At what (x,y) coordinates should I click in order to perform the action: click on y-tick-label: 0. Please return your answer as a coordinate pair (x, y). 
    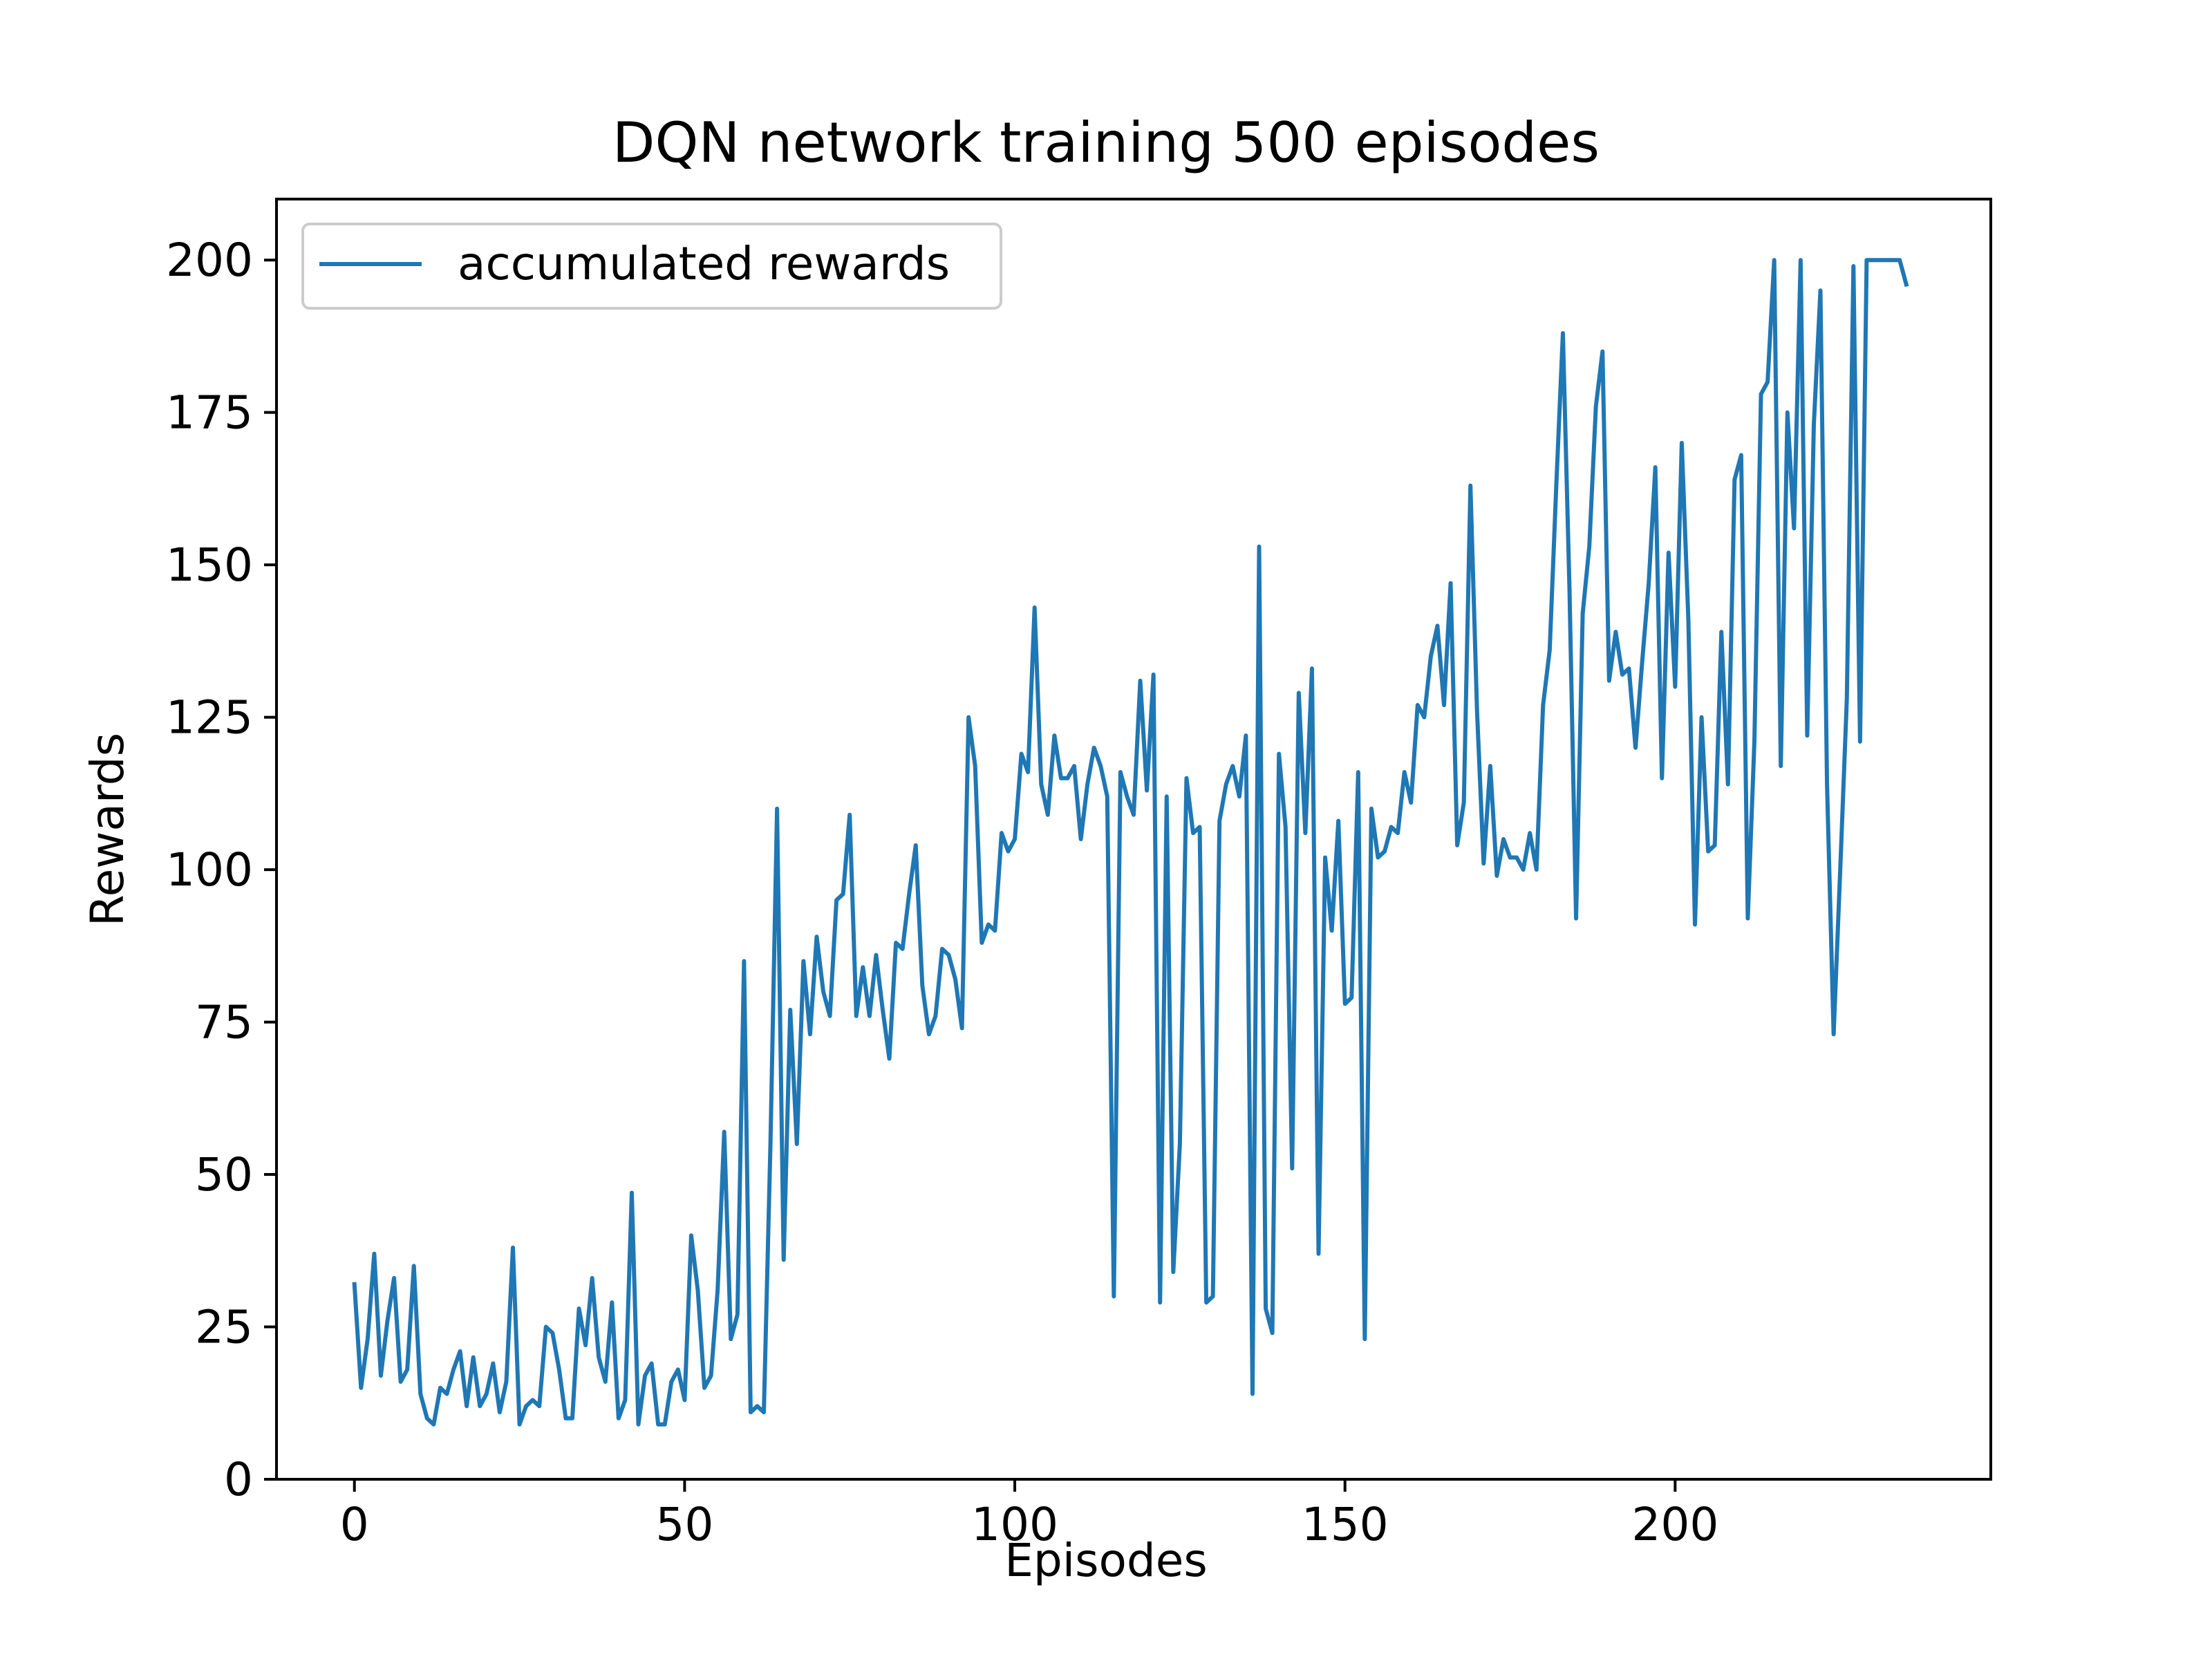
    Looking at the image, I should click on (239, 1479).